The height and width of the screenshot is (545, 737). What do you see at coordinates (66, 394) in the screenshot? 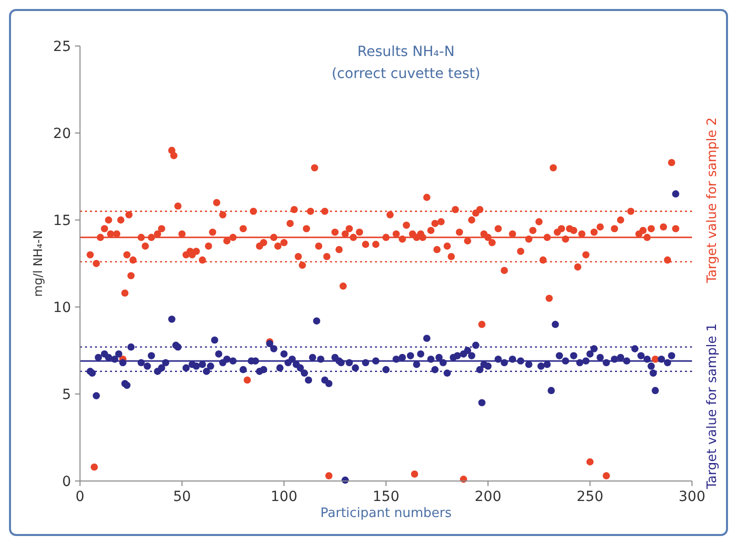
I see `y-tick-label: 5` at bounding box center [66, 394].